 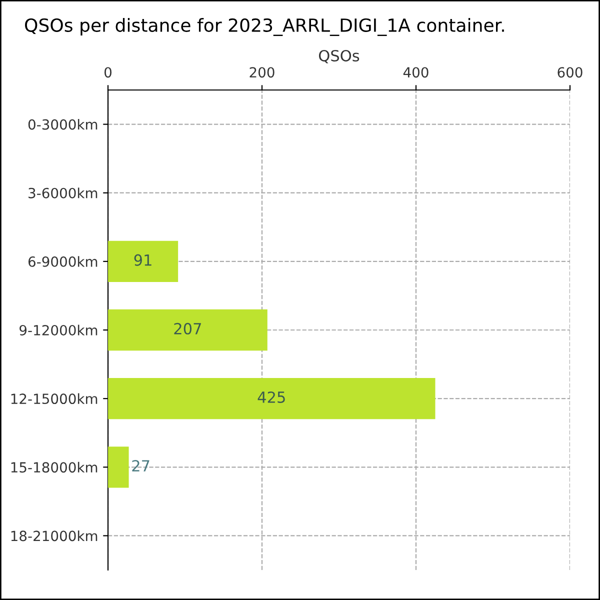 I want to click on data-label: 425, so click(x=271, y=397).